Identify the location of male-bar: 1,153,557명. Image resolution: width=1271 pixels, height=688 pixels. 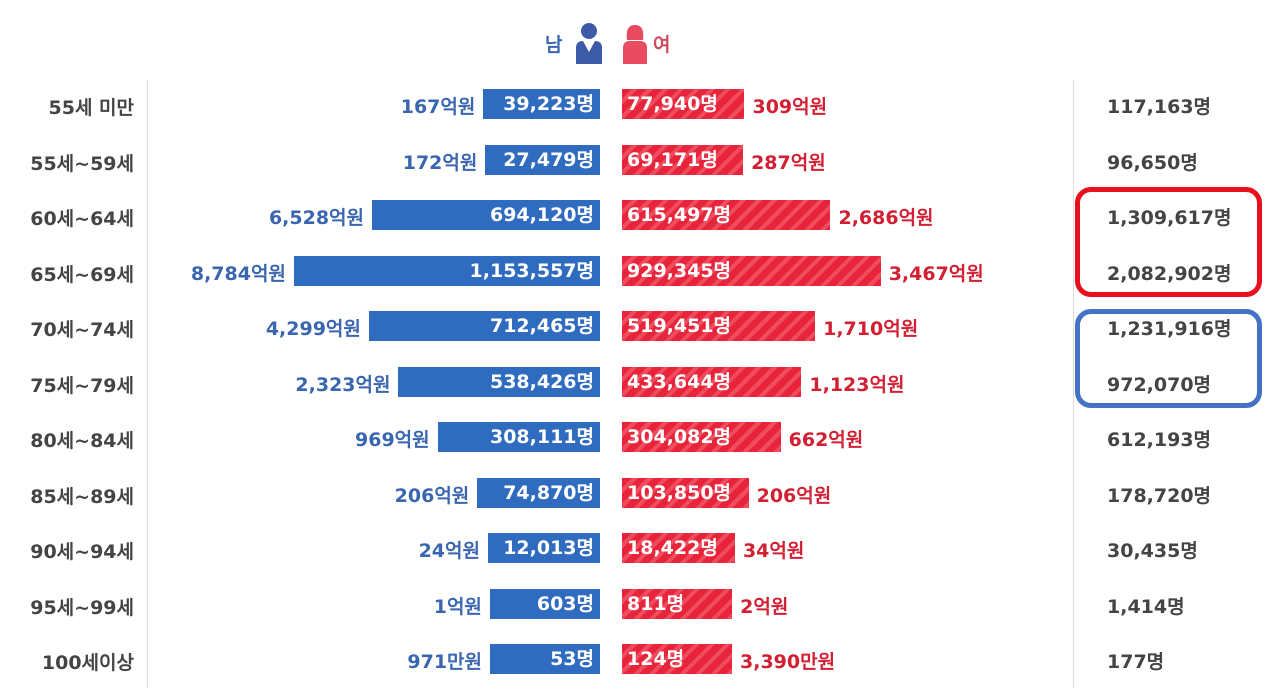
(446, 270).